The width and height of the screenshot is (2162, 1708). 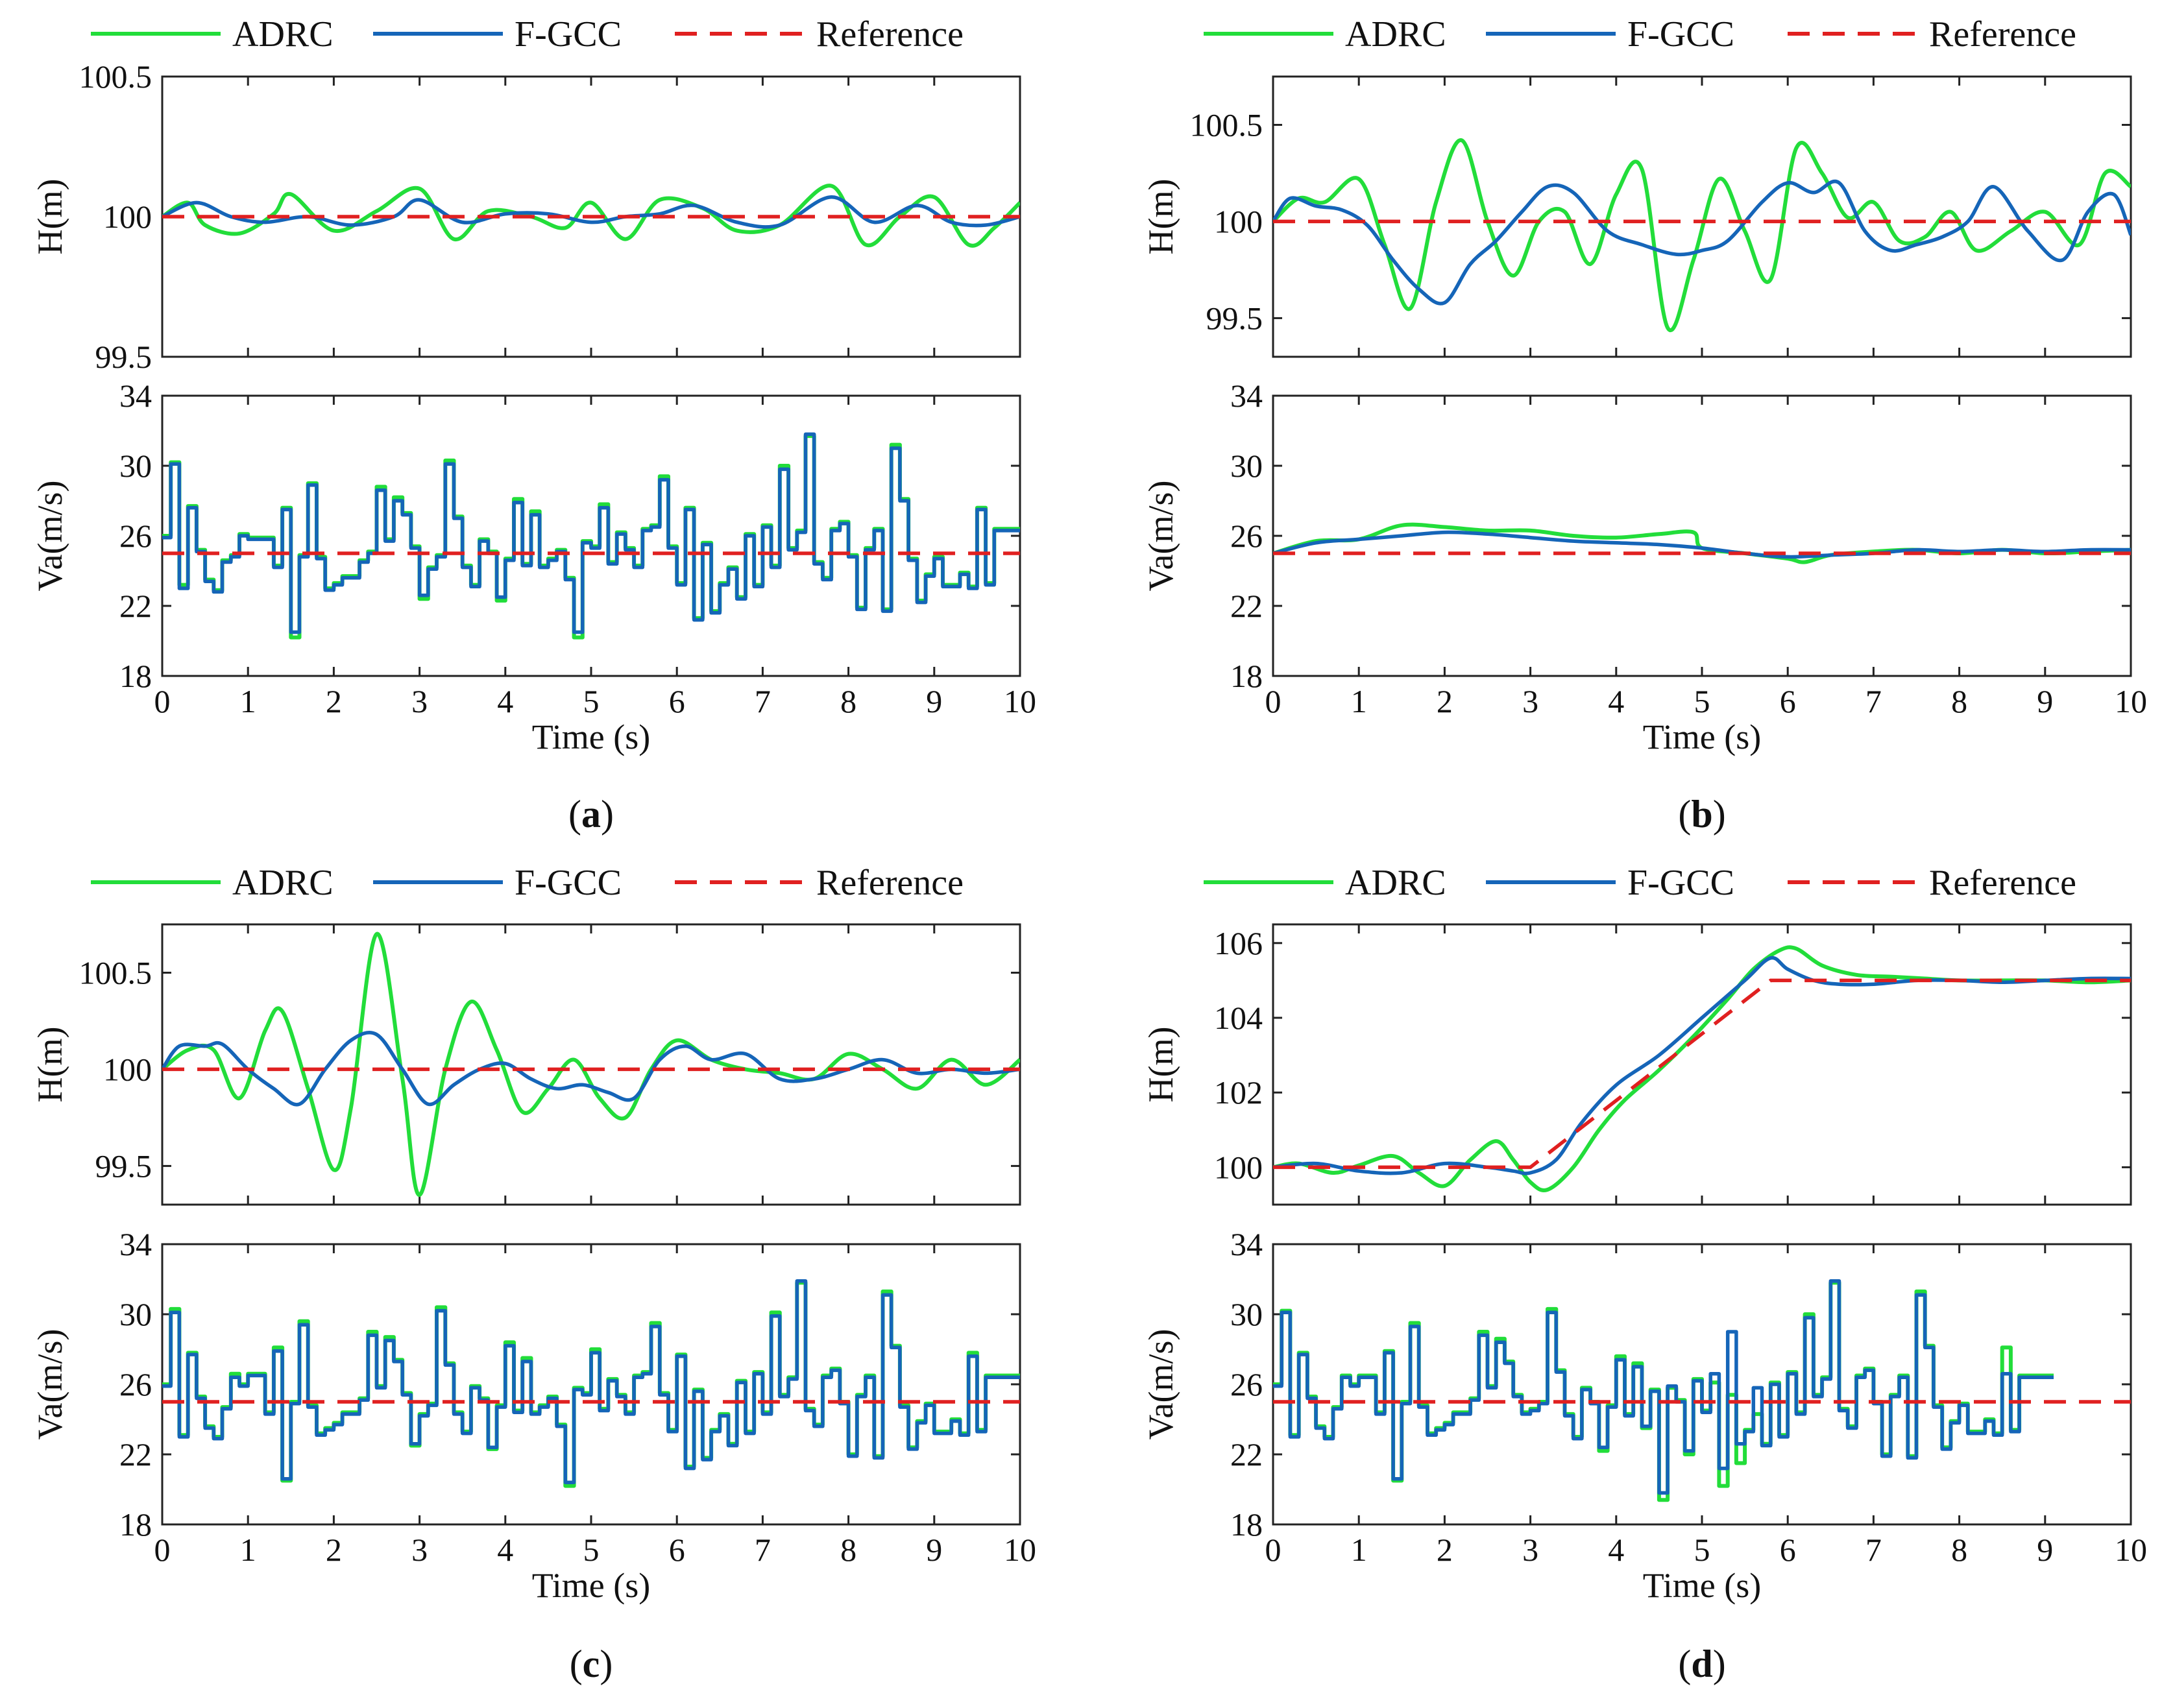 I want to click on panel-1-top-axes: 99.5 100 100.5 H(m), so click(x=1636, y=216).